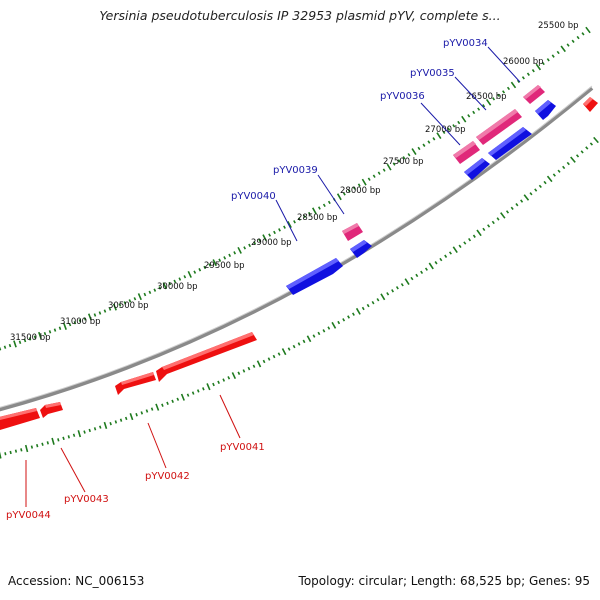 This screenshot has height=600, width=600. I want to click on gene-label: pYV0043, so click(86, 499).